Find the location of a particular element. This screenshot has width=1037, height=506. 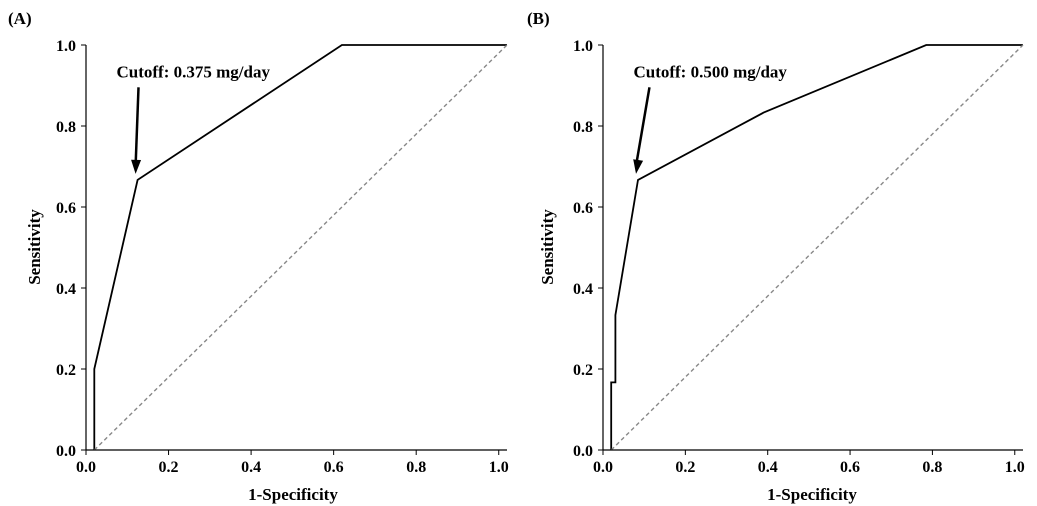

cutoff-annotation: Cutoff: 0.375 mg/day is located at coordinates (194, 71).